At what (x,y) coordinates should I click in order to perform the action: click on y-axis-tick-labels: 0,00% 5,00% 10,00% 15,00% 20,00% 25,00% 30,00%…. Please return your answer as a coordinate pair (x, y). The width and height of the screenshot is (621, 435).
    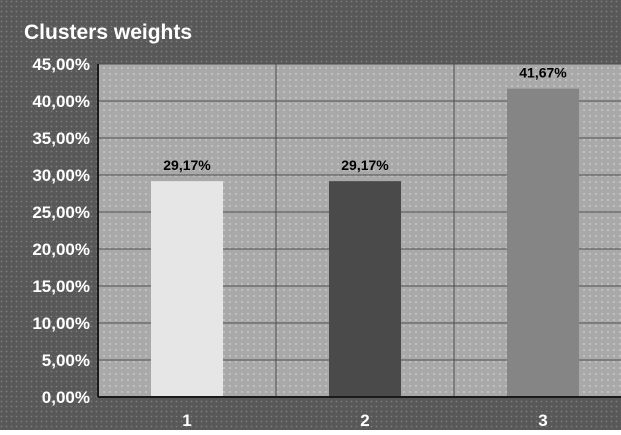
    Looking at the image, I should click on (61, 231).